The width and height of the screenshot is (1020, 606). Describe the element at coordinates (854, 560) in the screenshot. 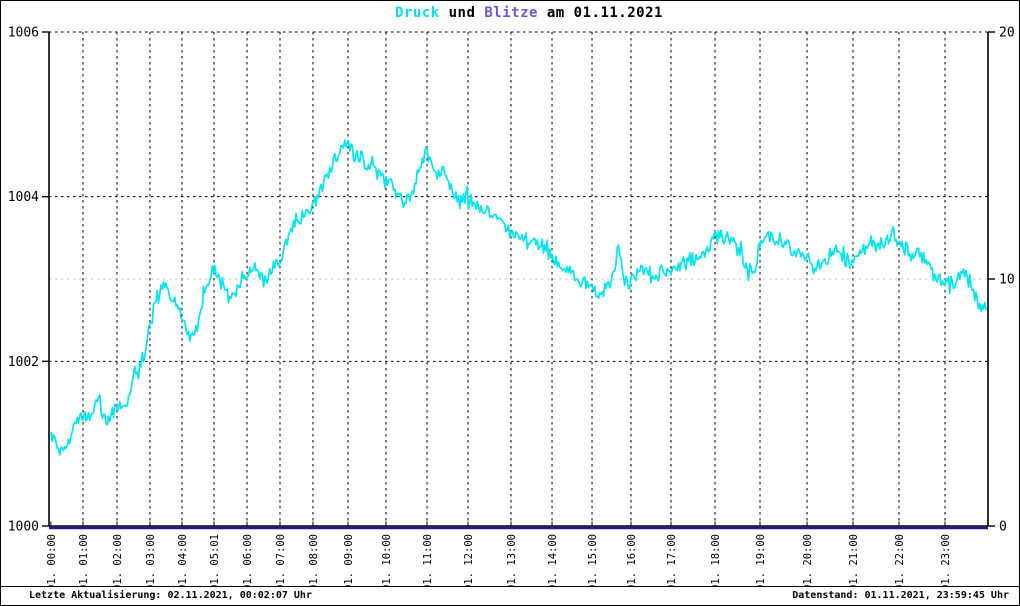

I see `svg-text: 01. 21:00` at that location.